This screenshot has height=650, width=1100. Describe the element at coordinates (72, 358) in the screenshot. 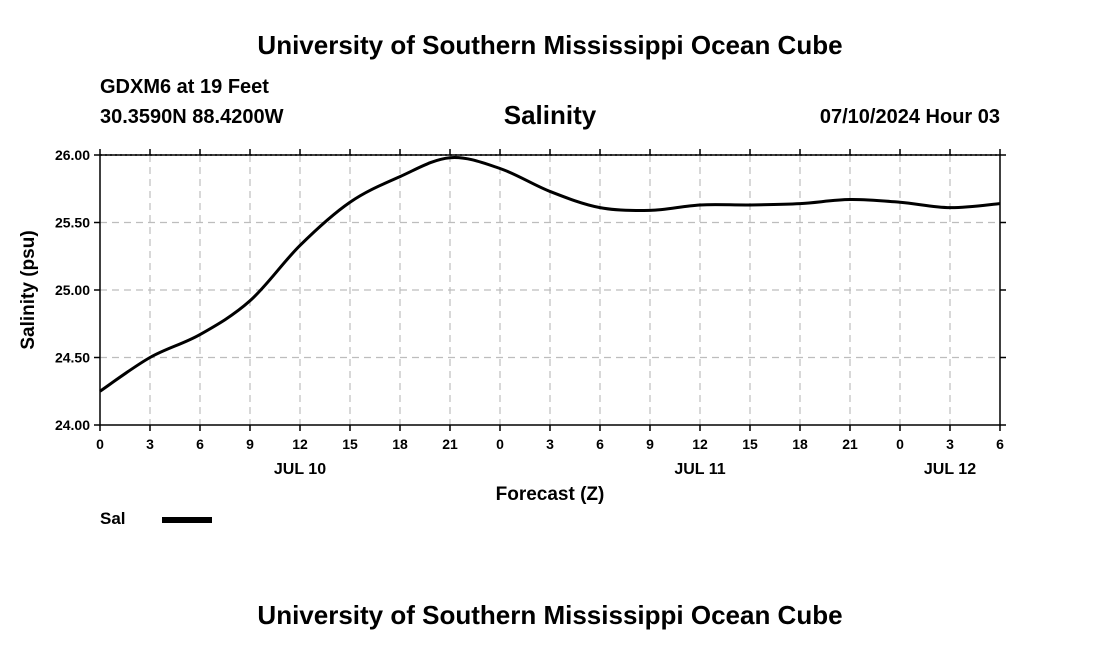

I see `y-tick-label: 24.50` at that location.